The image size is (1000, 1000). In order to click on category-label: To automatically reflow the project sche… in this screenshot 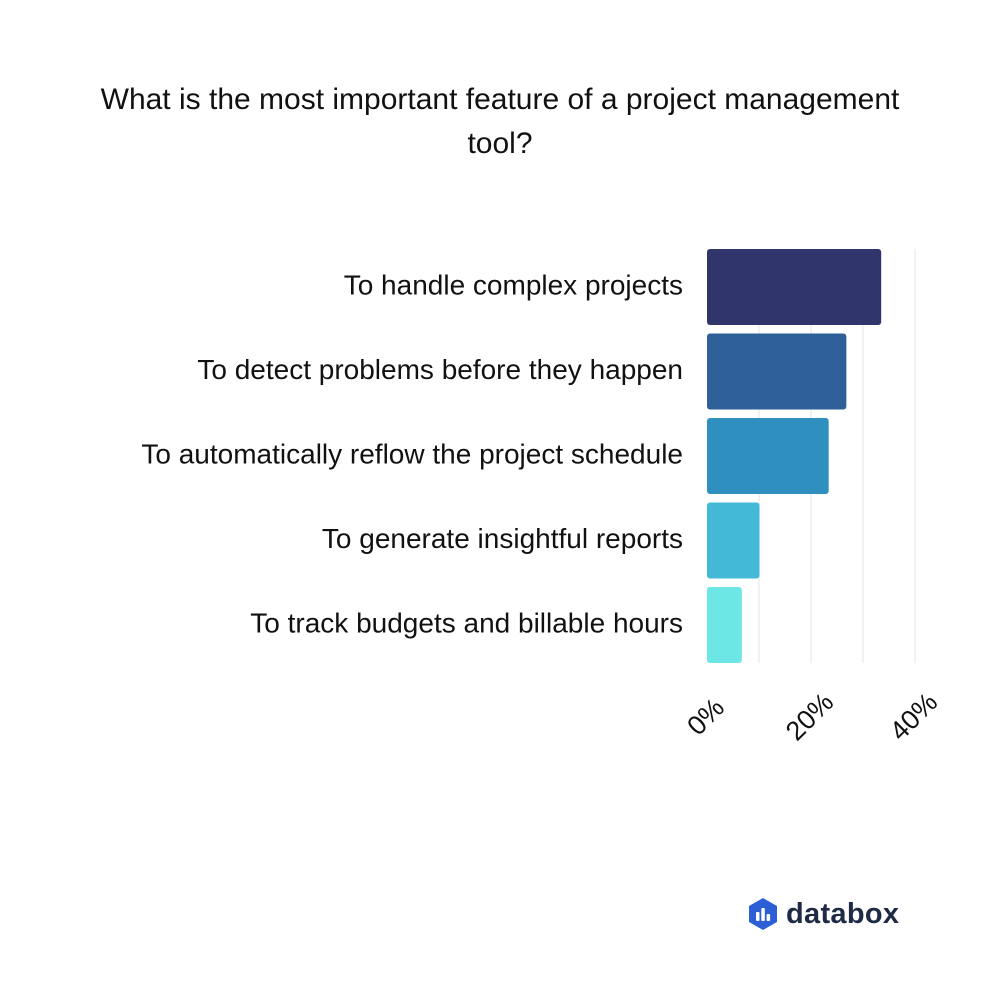, I will do `click(412, 453)`.